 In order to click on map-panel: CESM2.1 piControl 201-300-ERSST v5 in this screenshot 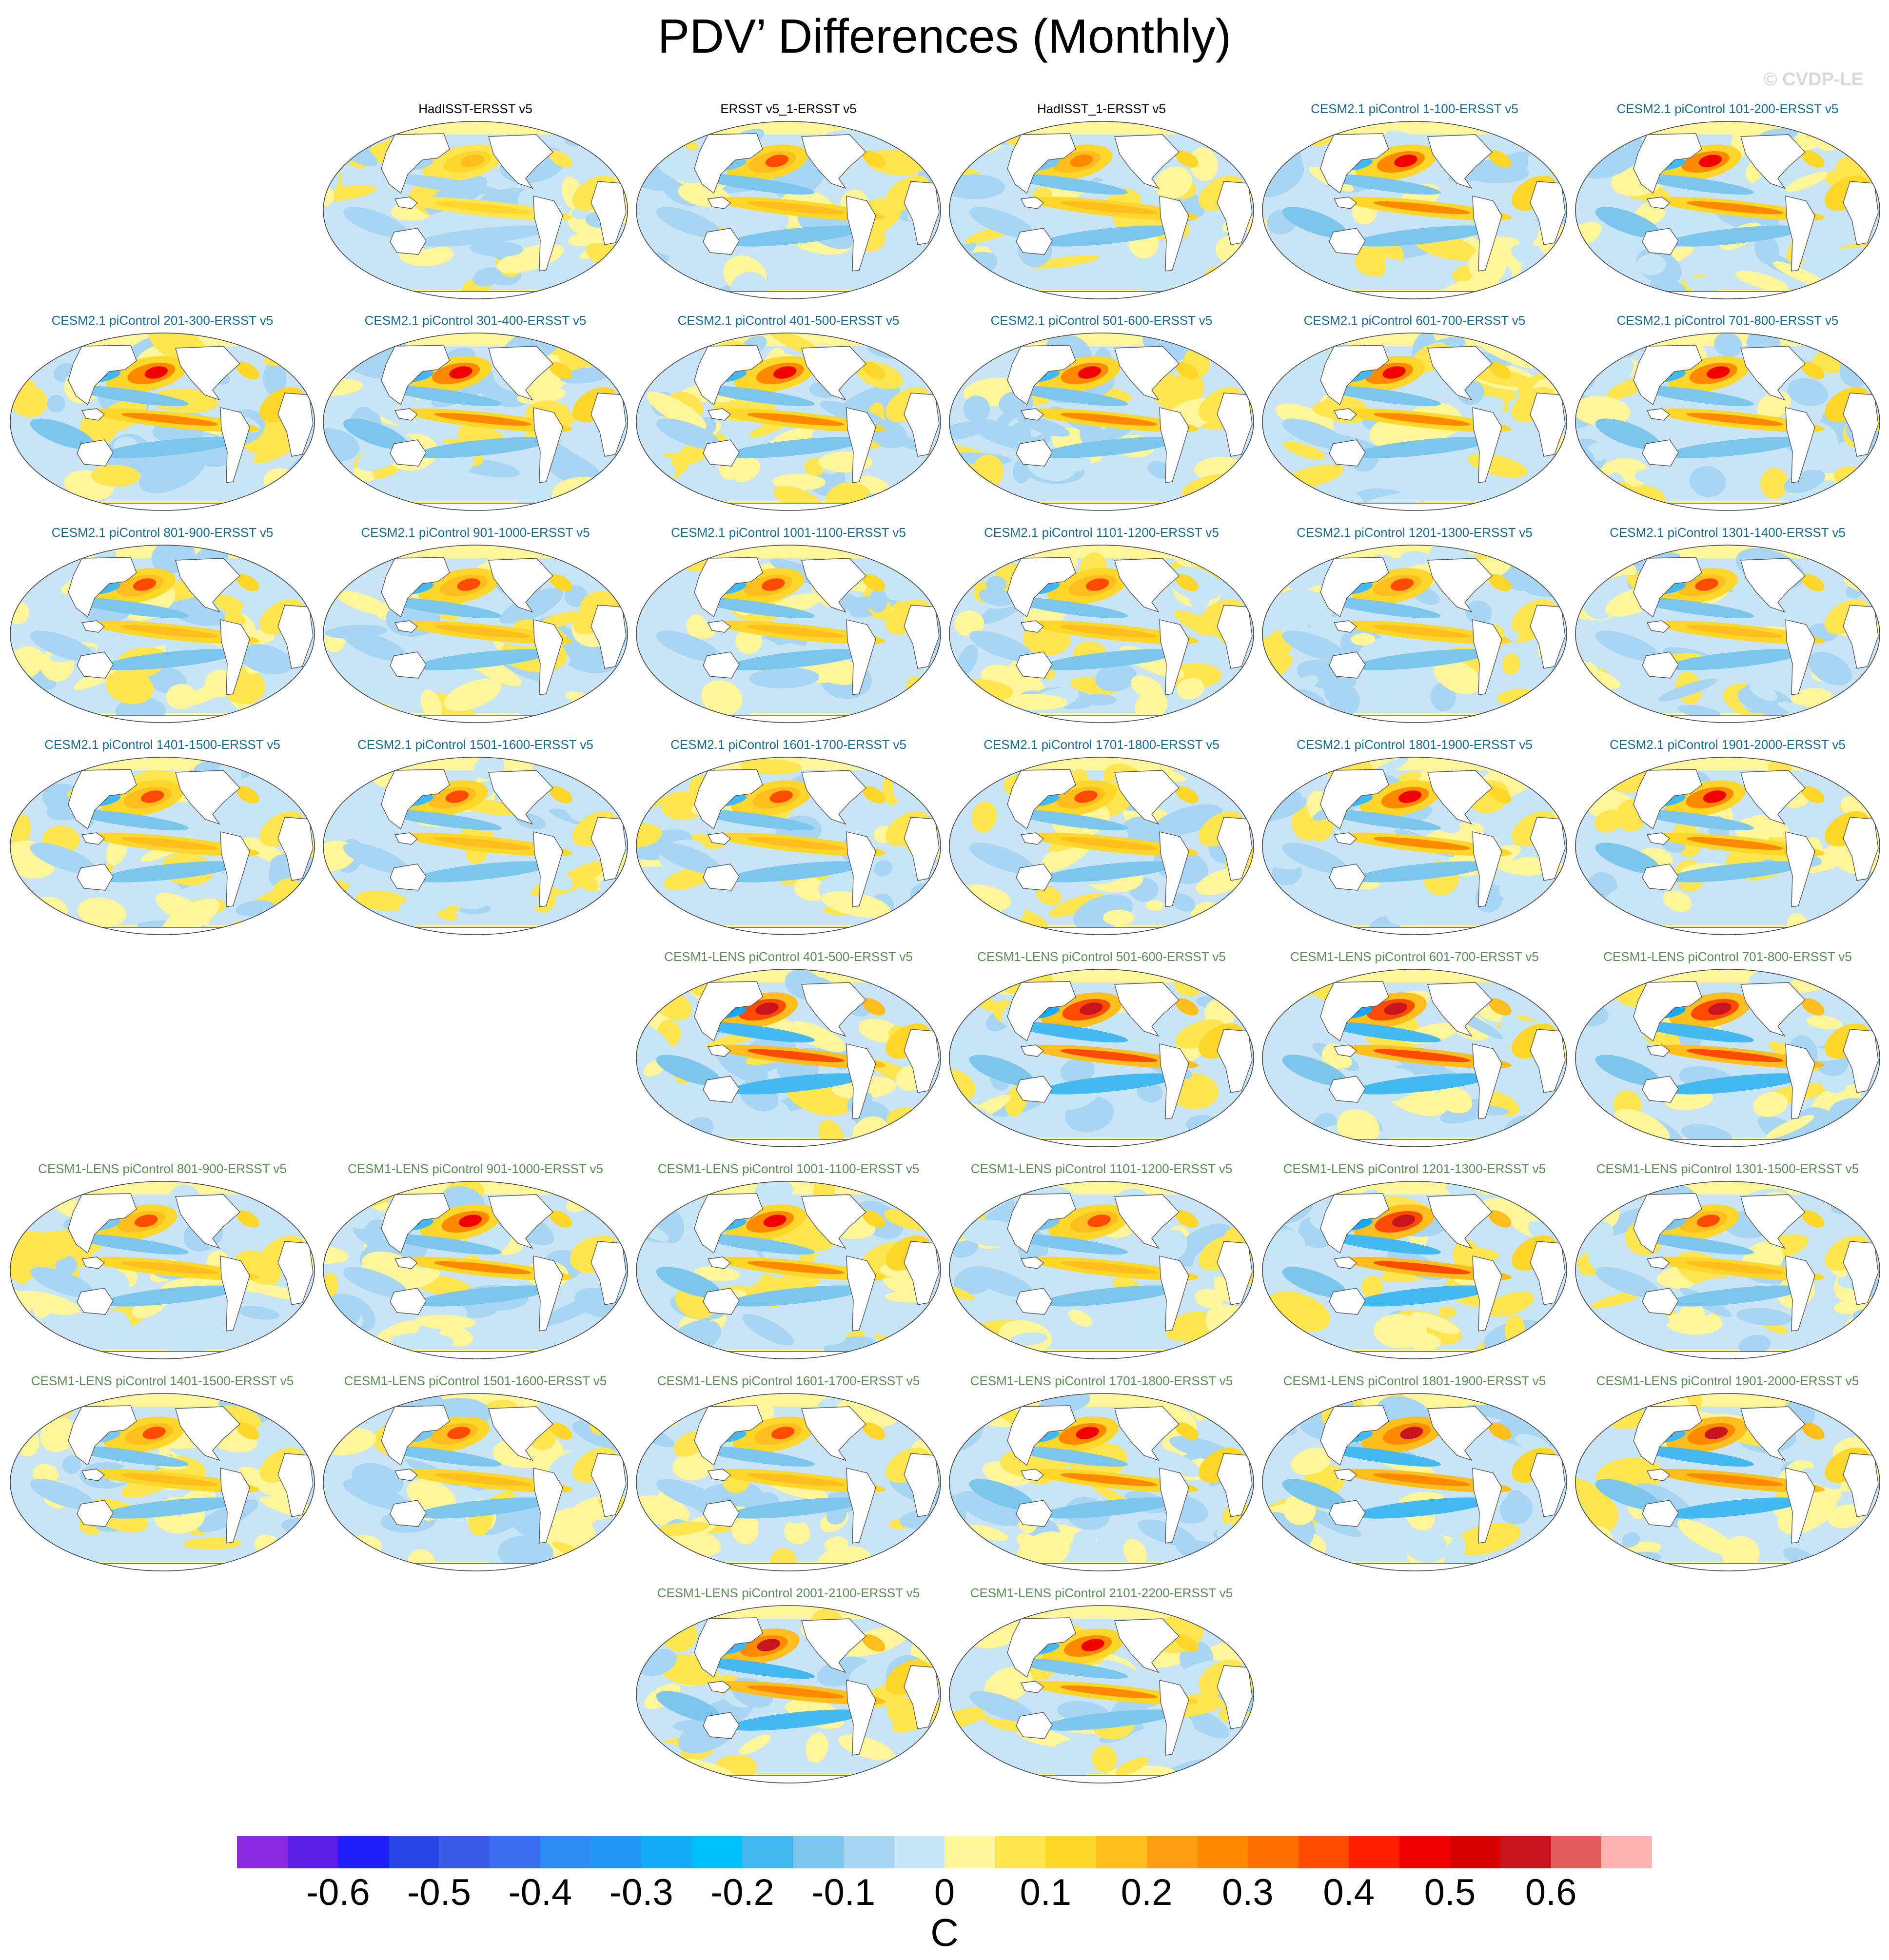, I will do `click(162, 412)`.